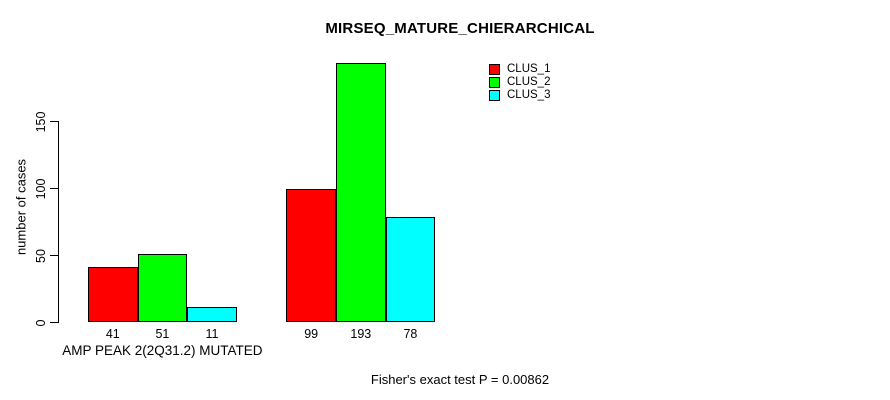 Image resolution: width=890 pixels, height=400 pixels. What do you see at coordinates (41, 322) in the screenshot?
I see `y-tick-label: 0` at bounding box center [41, 322].